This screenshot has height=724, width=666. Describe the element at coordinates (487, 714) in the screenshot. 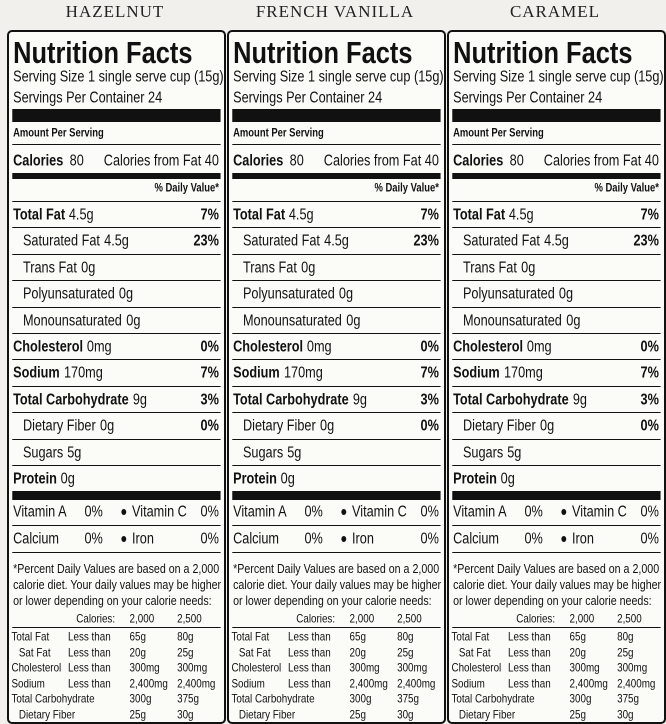

I see `reference-nutrient: Dietary Fiber` at that location.